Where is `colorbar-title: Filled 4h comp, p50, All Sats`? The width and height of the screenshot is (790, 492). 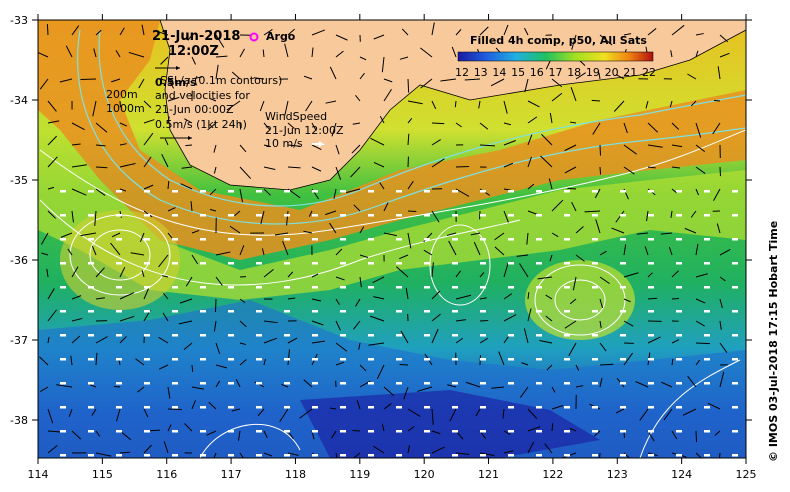 colorbar-title: Filled 4h comp, p50, All Sats is located at coordinates (558, 40).